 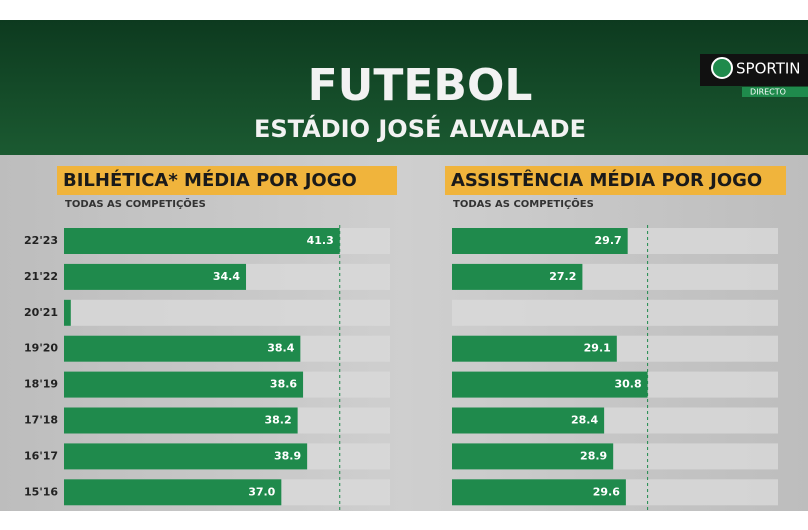 I want to click on value-label: 38.2, so click(x=277, y=420).